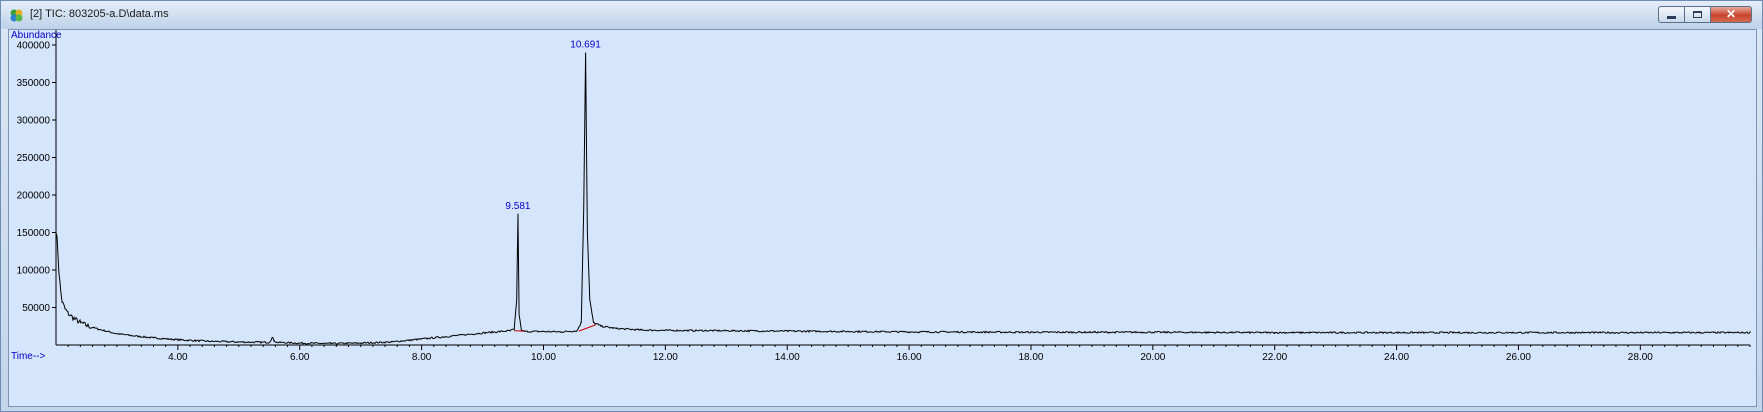 This screenshot has width=1763, height=412. What do you see at coordinates (34, 83) in the screenshot?
I see `y-tick-label: 350000` at bounding box center [34, 83].